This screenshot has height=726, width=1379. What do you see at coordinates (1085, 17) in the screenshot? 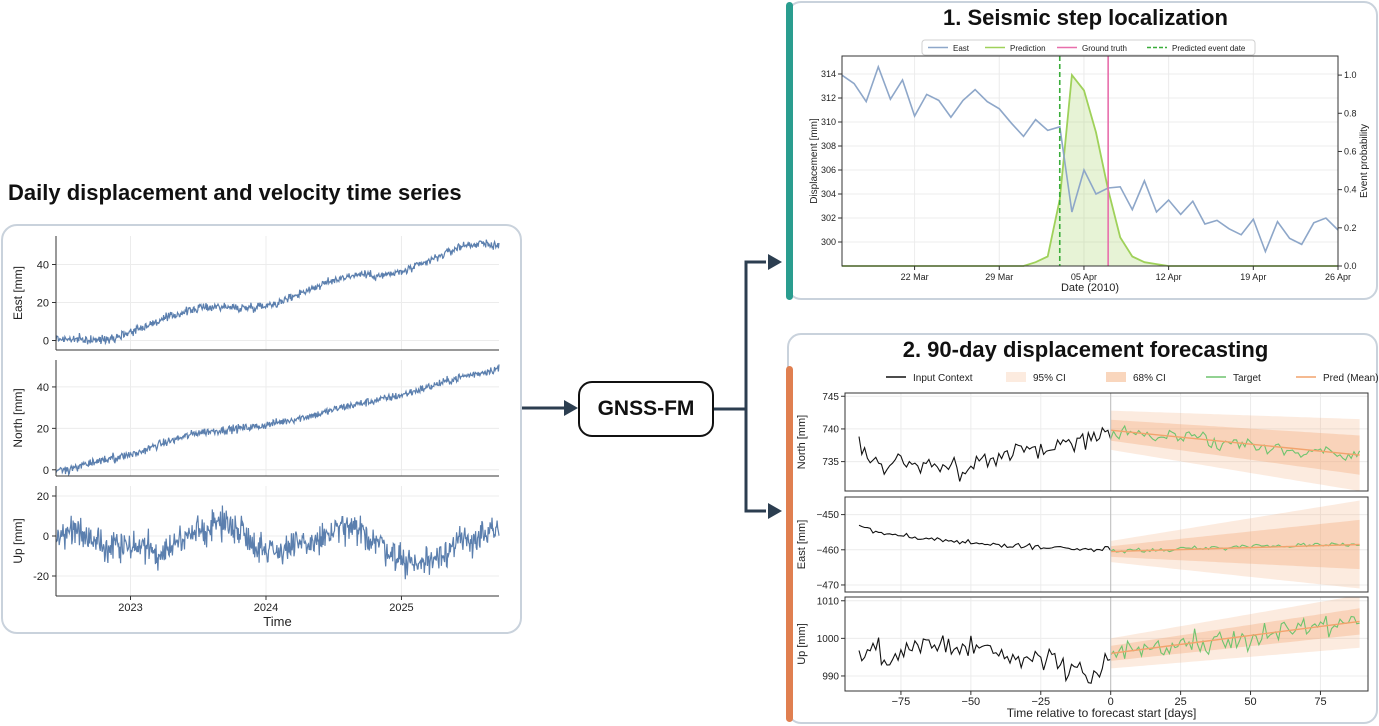
I see `seismic-step-title: 1. Seismic step localization` at bounding box center [1085, 17].